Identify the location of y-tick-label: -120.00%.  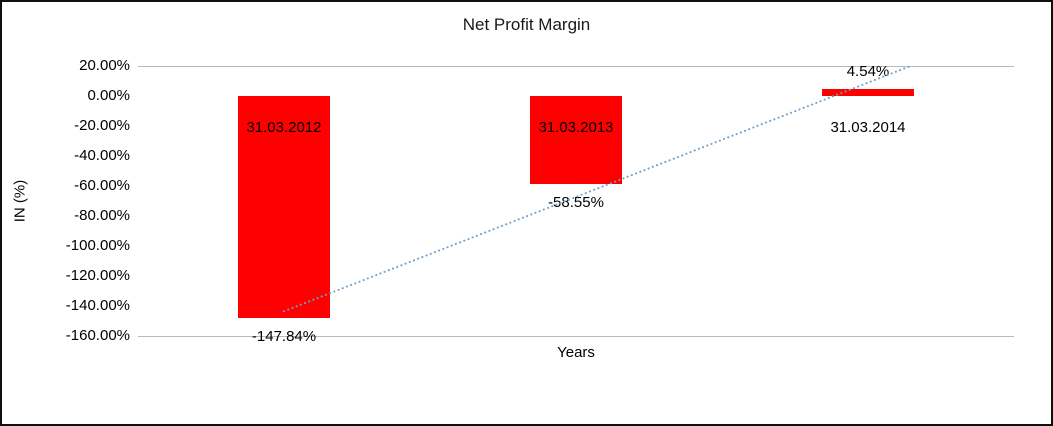
(97, 275).